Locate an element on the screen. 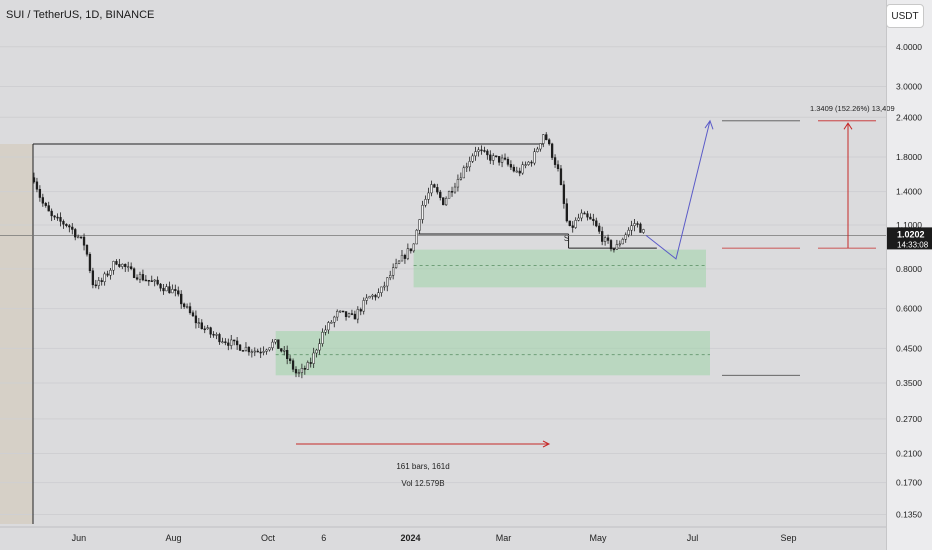 The width and height of the screenshot is (932, 550). measure-arrowhead is located at coordinates (848, 126).